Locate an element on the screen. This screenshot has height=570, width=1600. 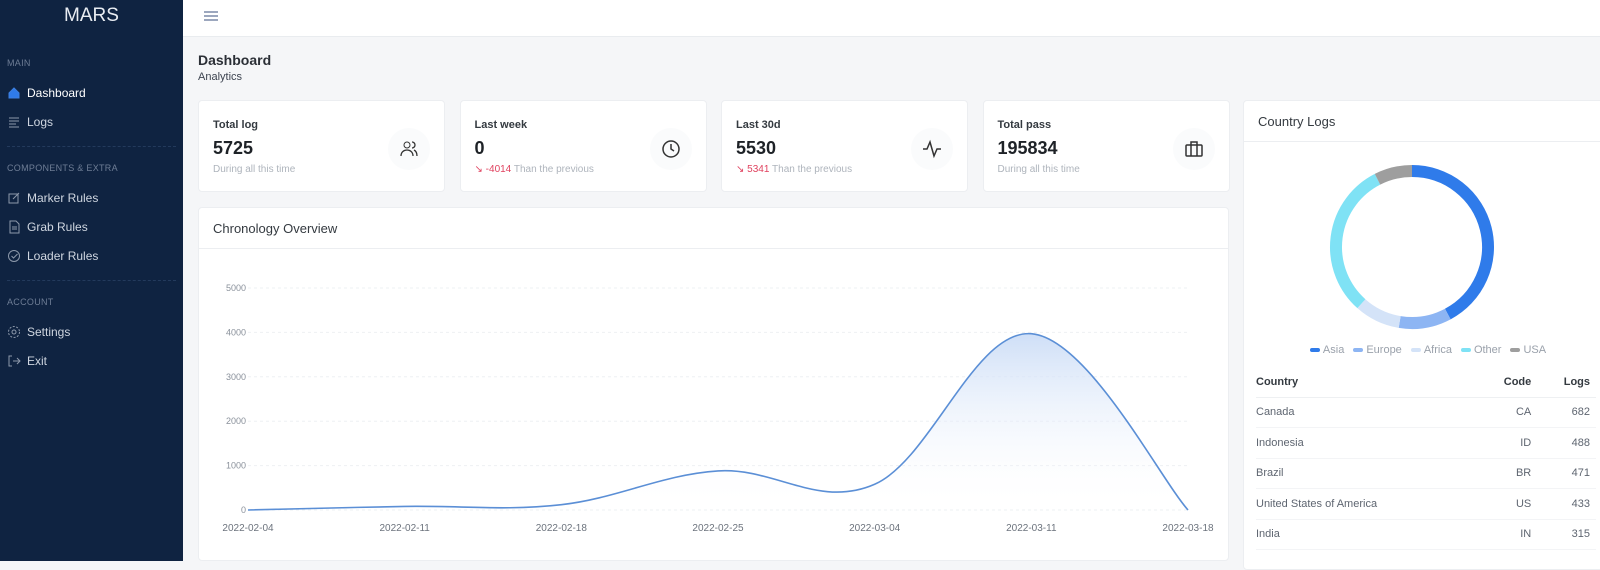
legend-label: USA is located at coordinates (1534, 350).